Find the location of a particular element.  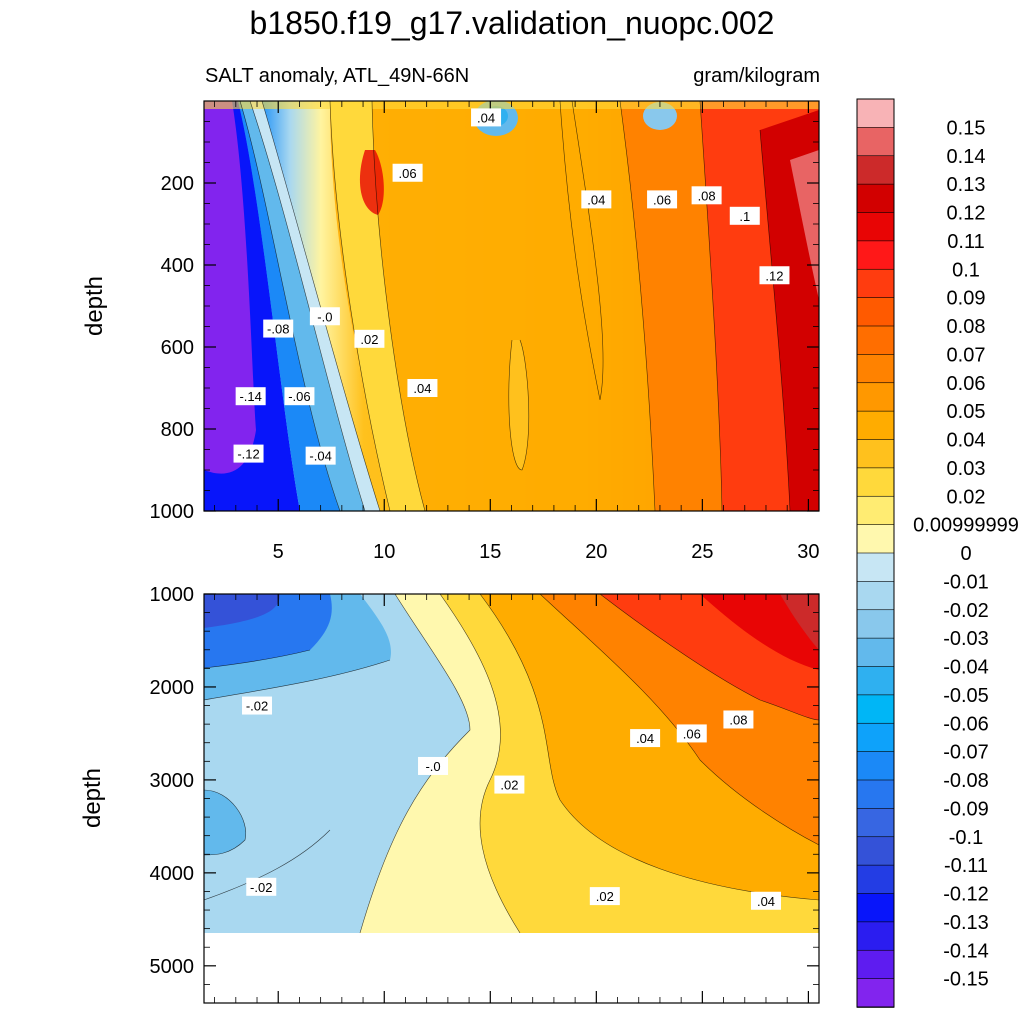

contour-label: -.06 is located at coordinates (299, 396).